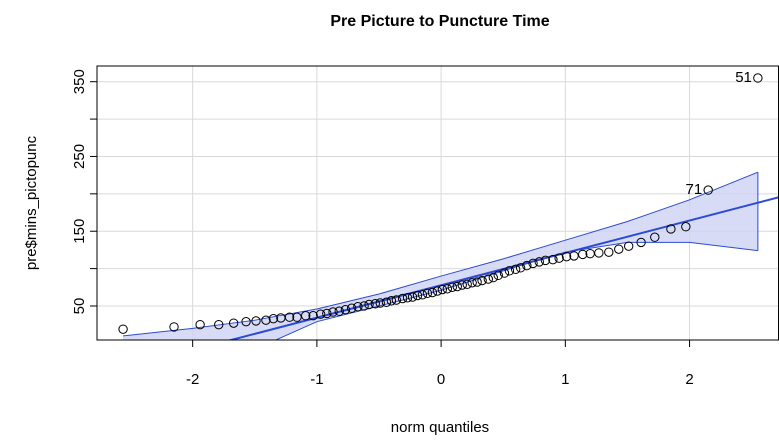 The height and width of the screenshot is (443, 779). What do you see at coordinates (441, 379) in the screenshot?
I see `x-tick-label: 0` at bounding box center [441, 379].